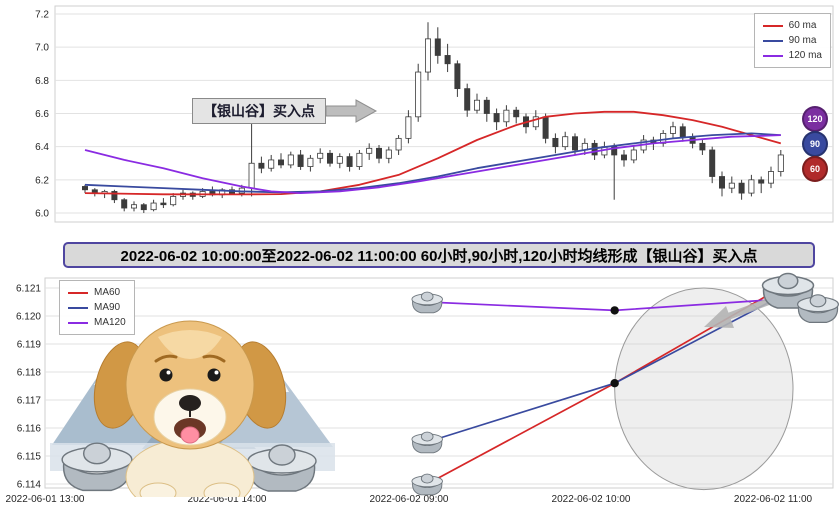 The image size is (839, 520). I want to click on legend-item-ma120: MA120, so click(97, 322).